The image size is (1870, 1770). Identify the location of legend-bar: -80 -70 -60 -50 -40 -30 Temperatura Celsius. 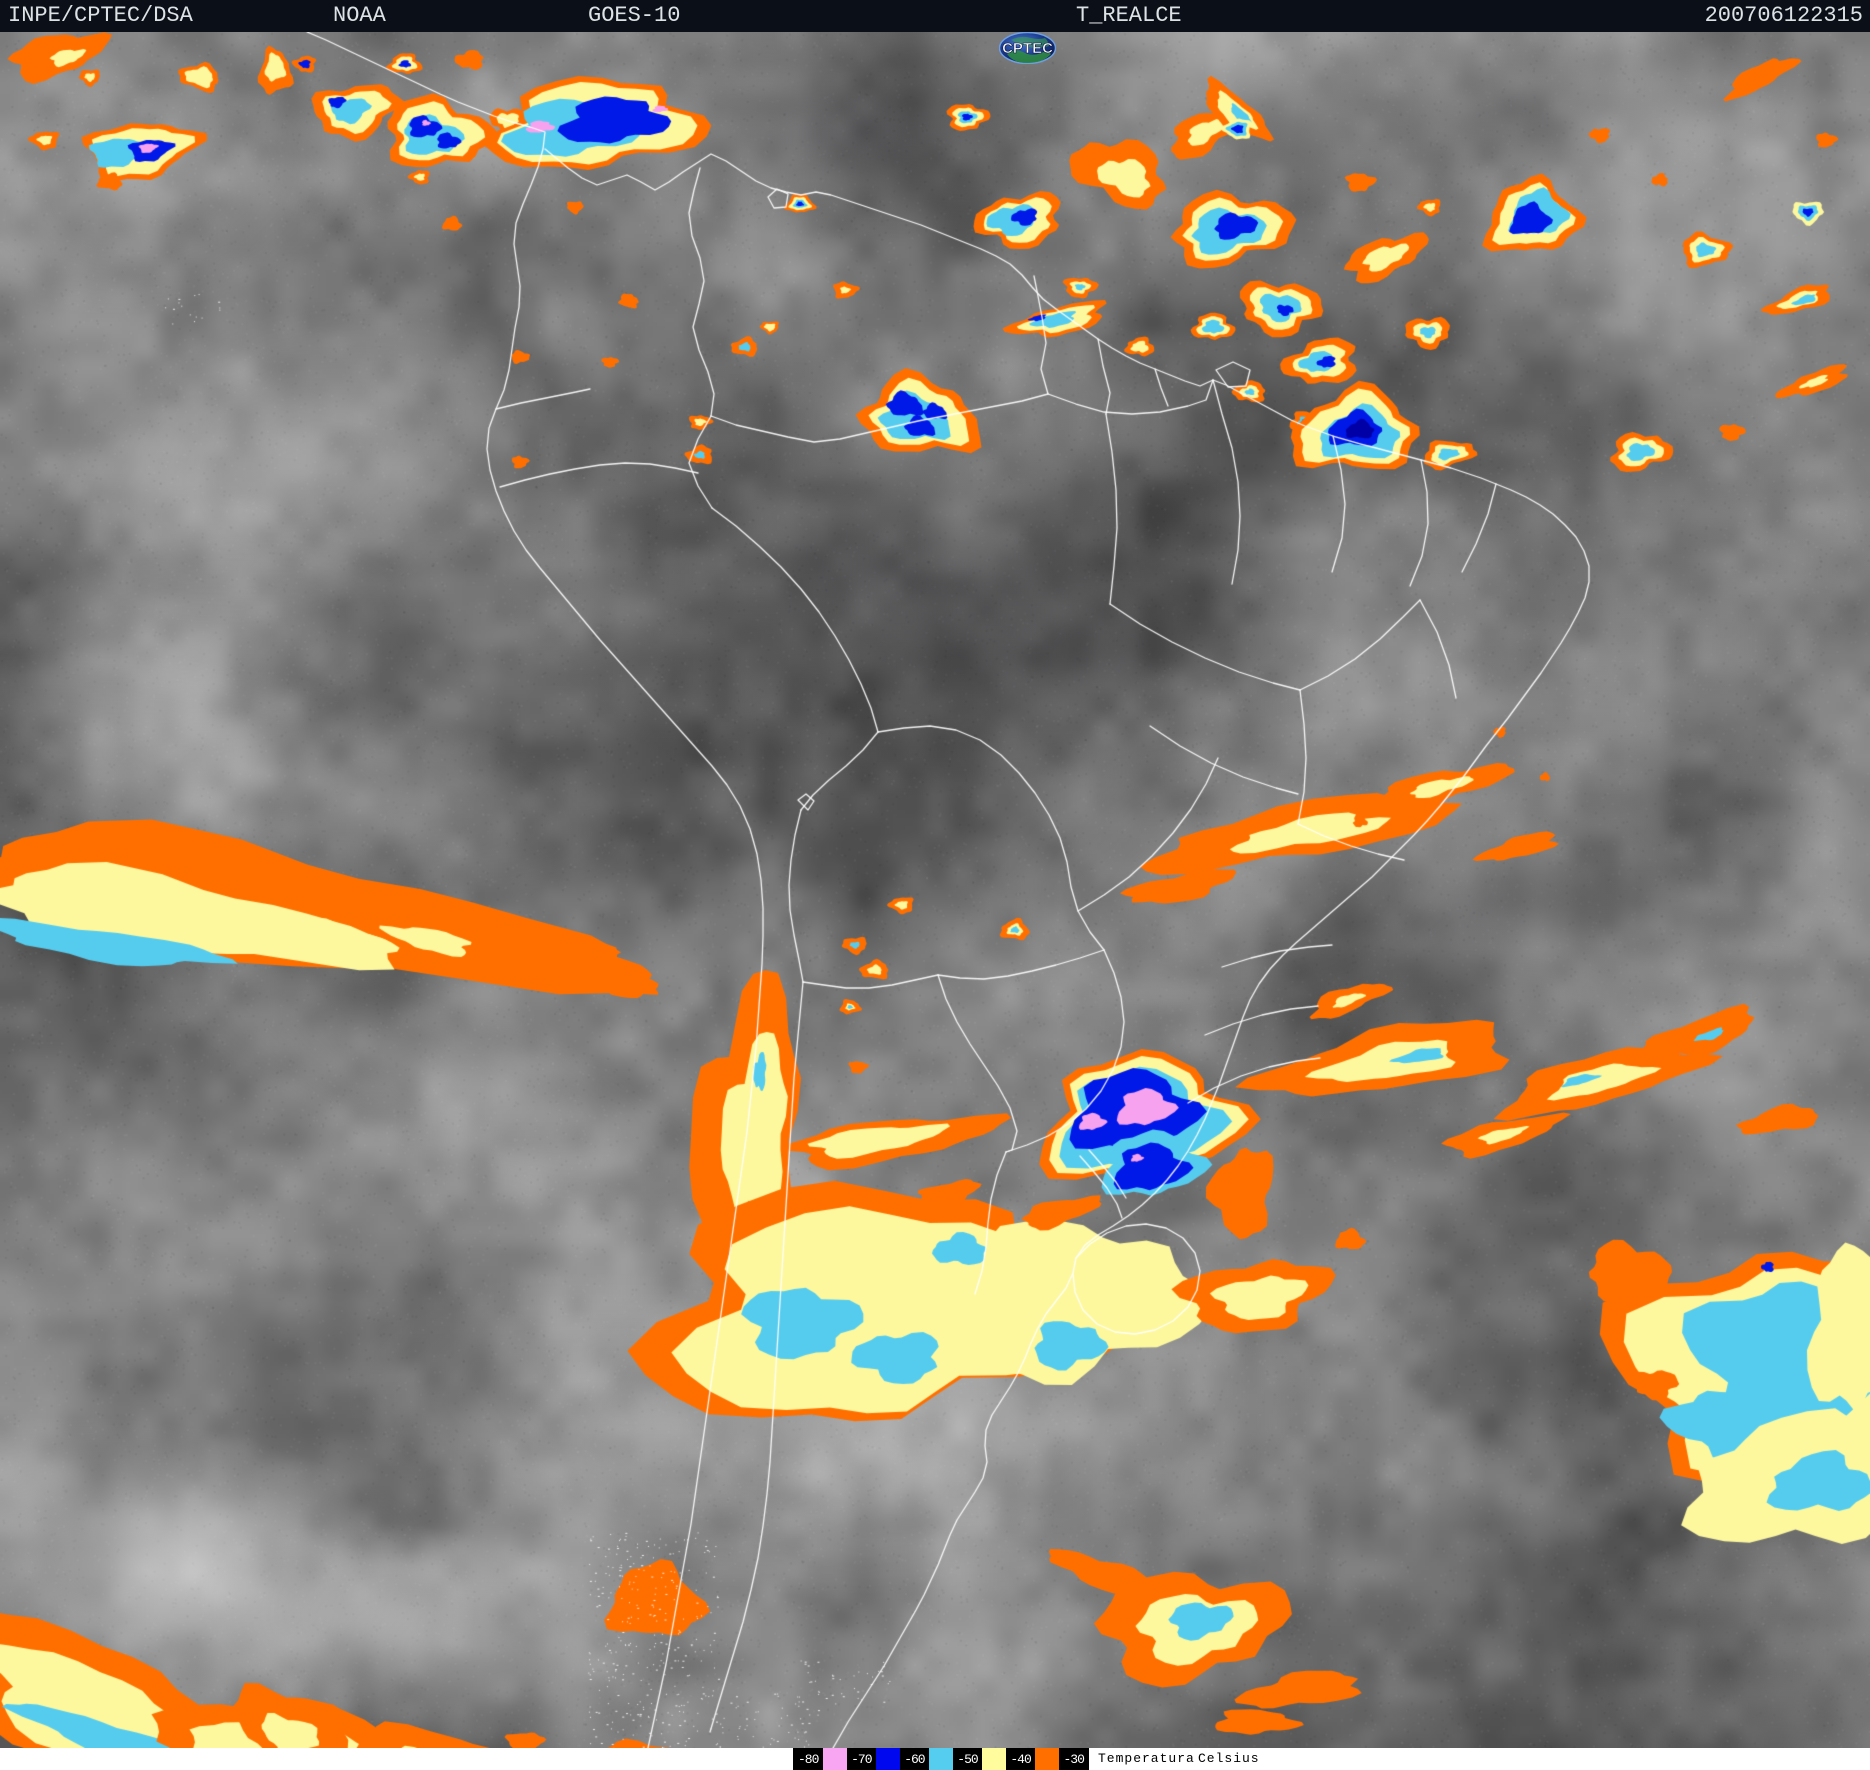
(935, 1759).